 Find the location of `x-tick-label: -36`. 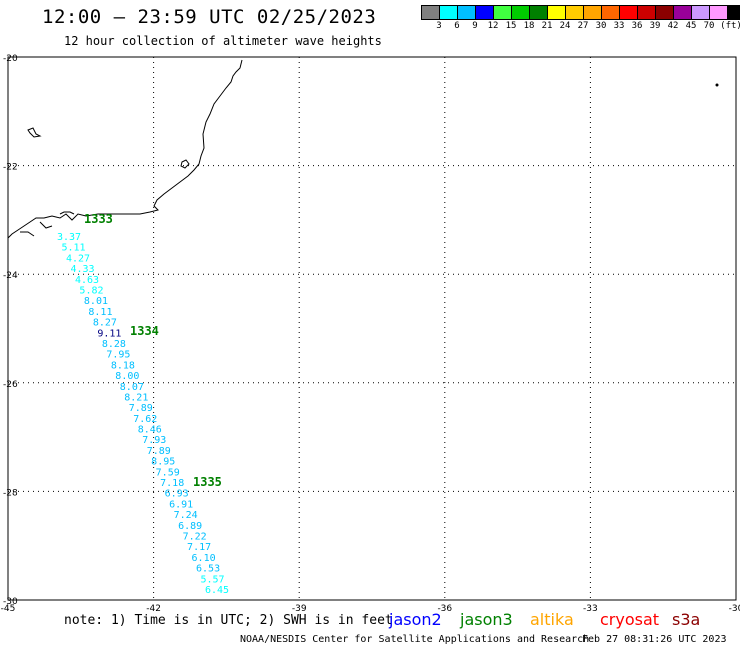

x-tick-label: -36 is located at coordinates (444, 609).